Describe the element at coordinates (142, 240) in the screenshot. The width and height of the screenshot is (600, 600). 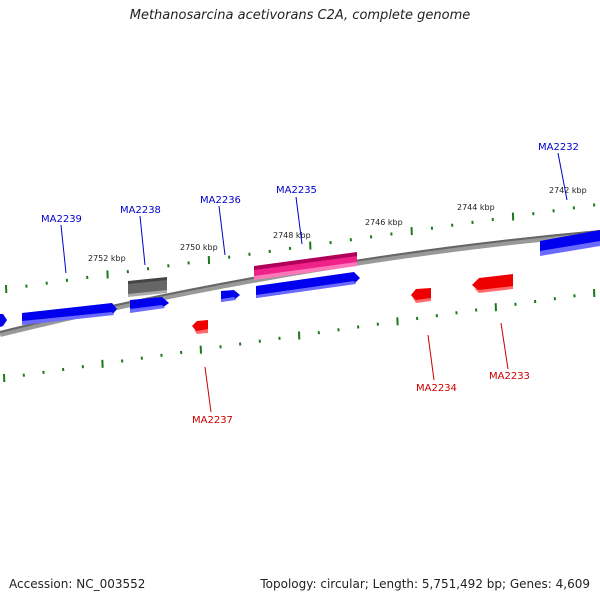
I see `leader-MA2238` at that location.